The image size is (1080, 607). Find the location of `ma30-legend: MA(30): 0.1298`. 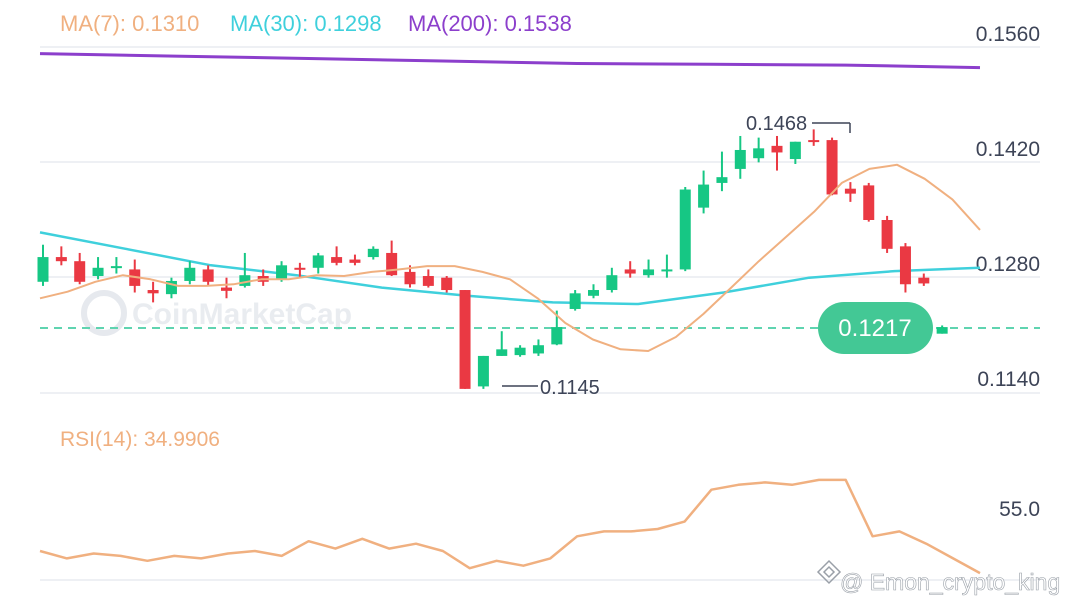

ma30-legend: MA(30): 0.1298 is located at coordinates (306, 23).